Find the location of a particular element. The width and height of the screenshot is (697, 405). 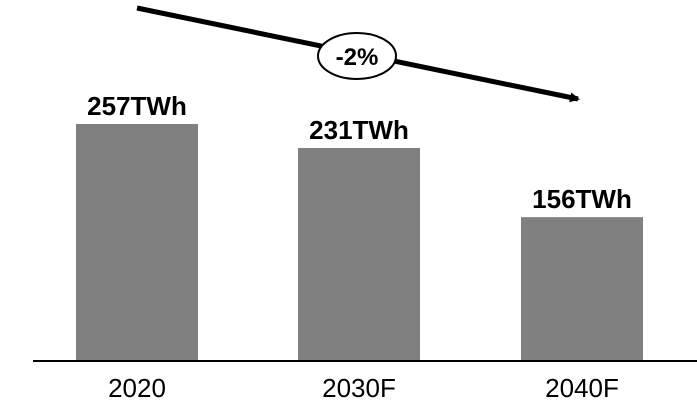

cagr-label: -2% is located at coordinates (357, 57).